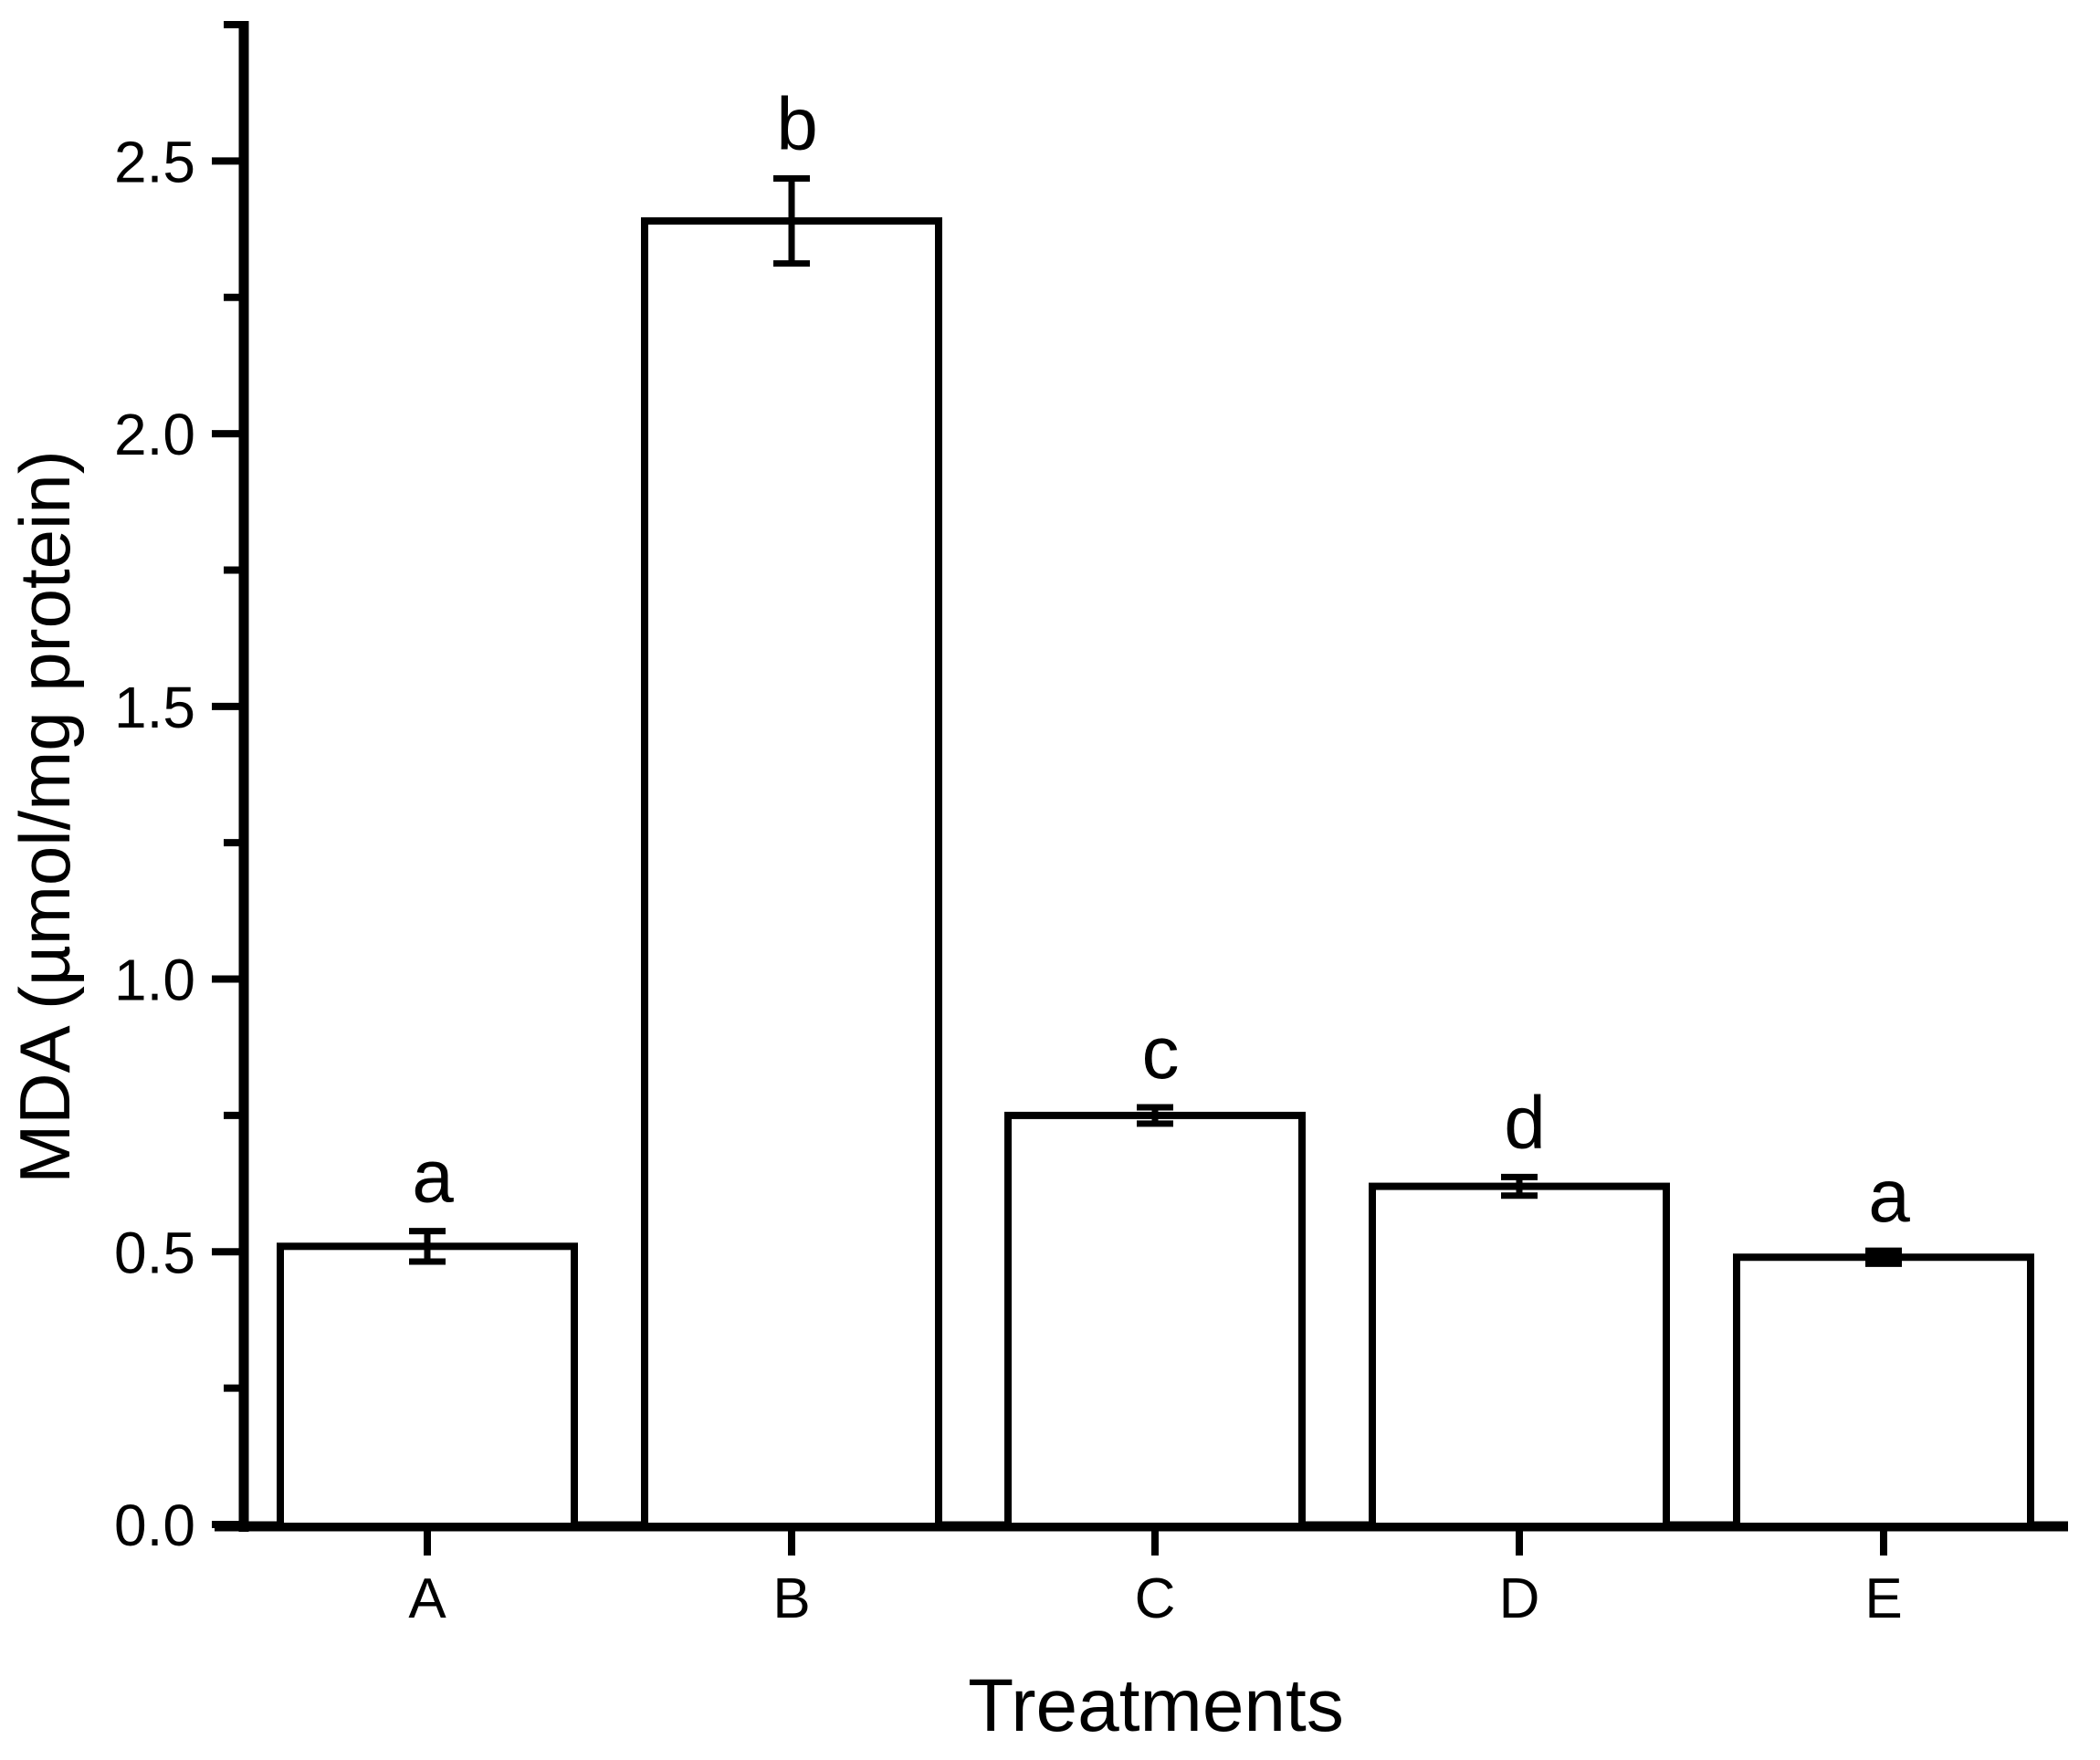 The image size is (2100, 1760). Describe the element at coordinates (791, 874) in the screenshot. I see `bar-b` at that location.